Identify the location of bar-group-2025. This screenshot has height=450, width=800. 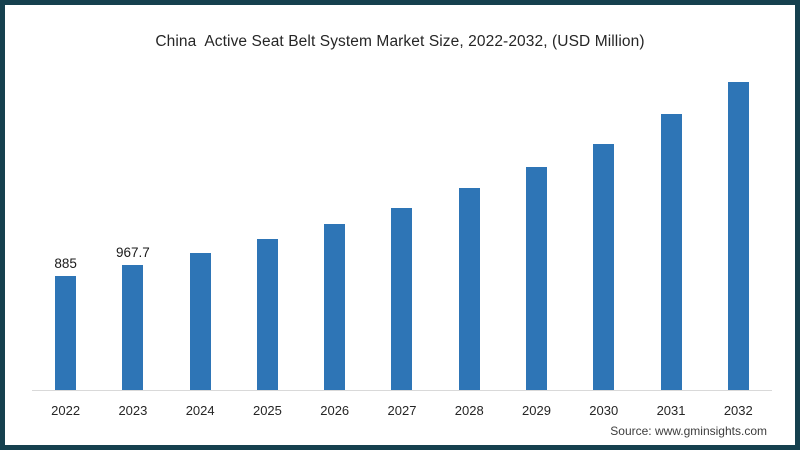
(267, 304).